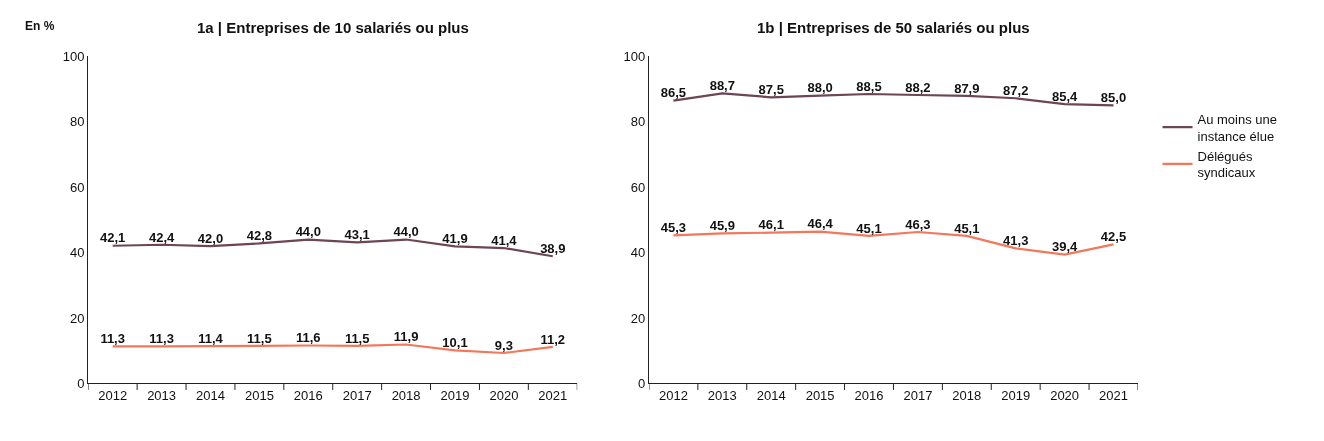 This screenshot has width=1324, height=441. Describe the element at coordinates (820, 224) in the screenshot. I see `data-label: 46,4` at that location.